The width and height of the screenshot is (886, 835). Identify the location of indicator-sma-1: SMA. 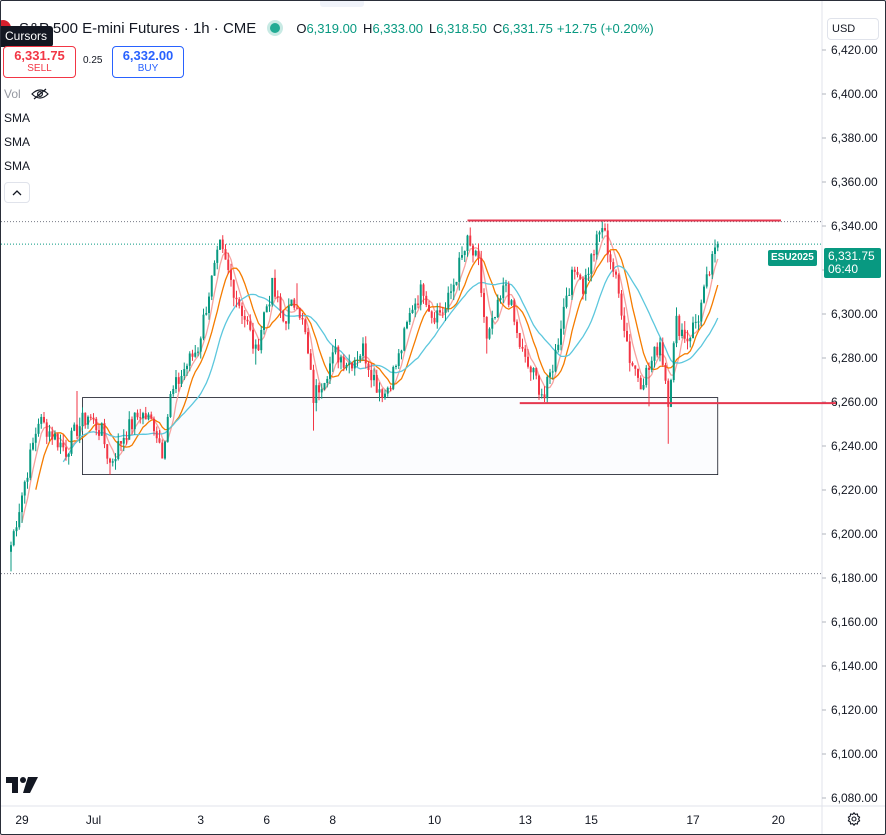
(17, 118).